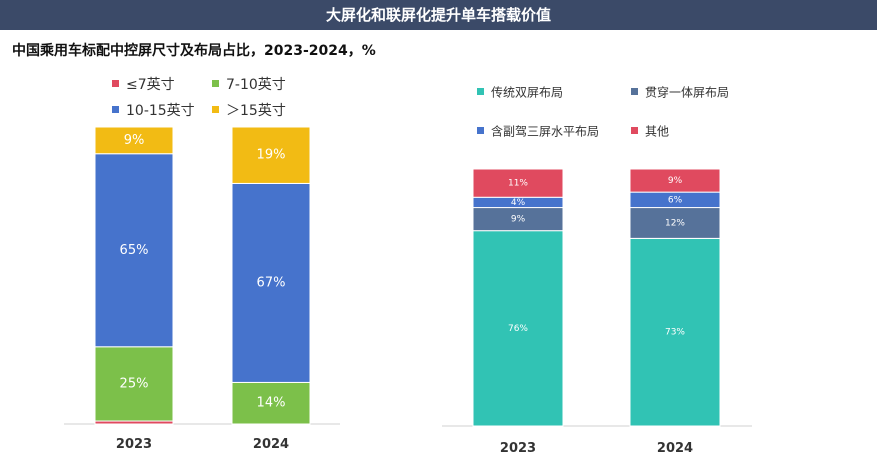  I want to click on legend-label: ≤7英寸, so click(150, 84).